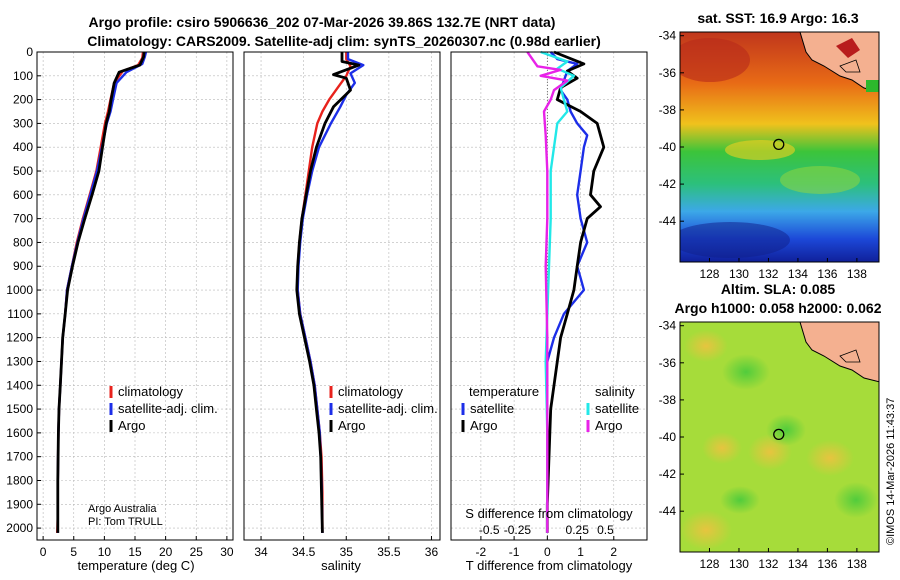 Image resolution: width=900 pixels, height=580 pixels. I want to click on y-tick-label: 1800, so click(19, 480).